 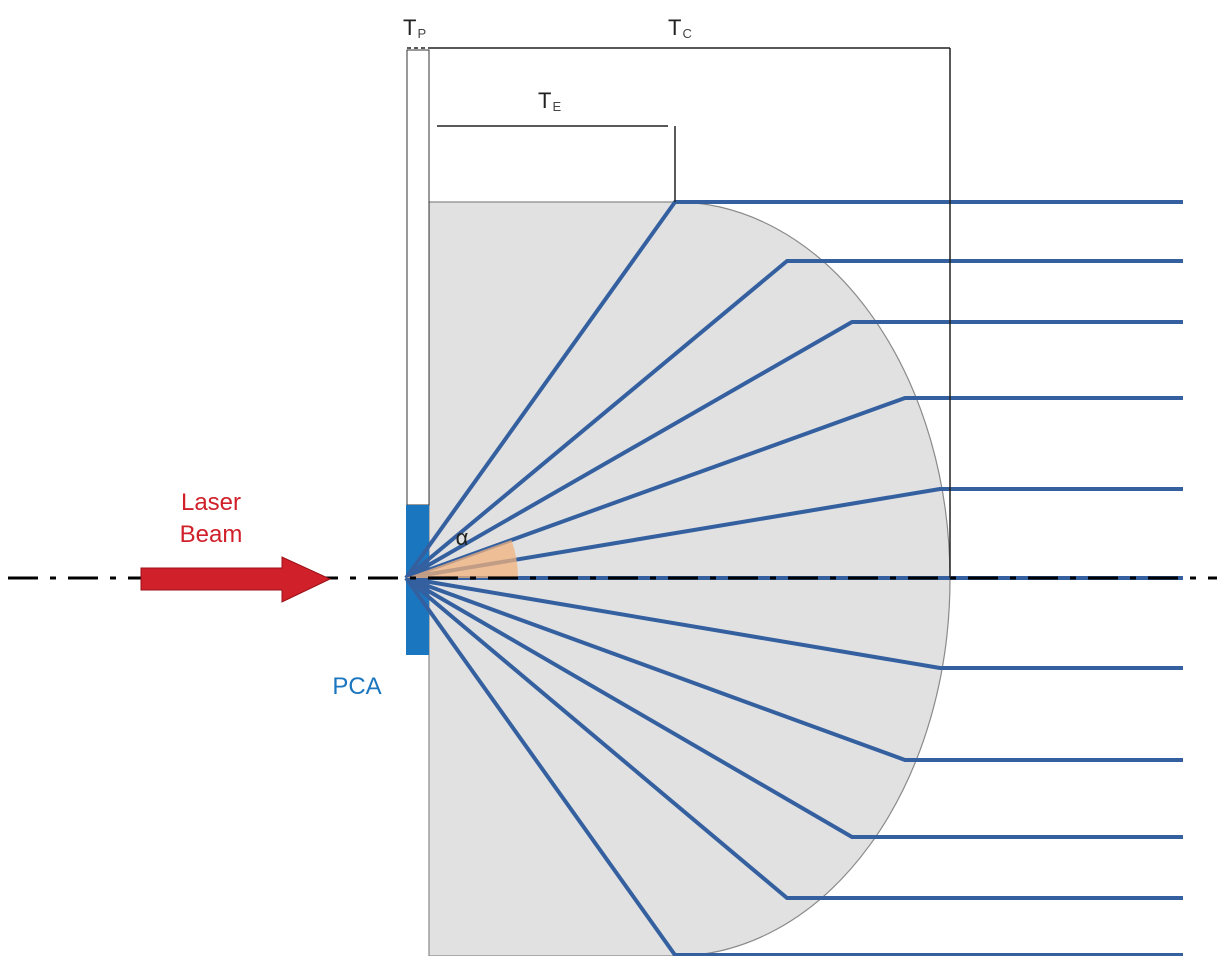 What do you see at coordinates (236, 579) in the screenshot?
I see `right-arrow-icon` at bounding box center [236, 579].